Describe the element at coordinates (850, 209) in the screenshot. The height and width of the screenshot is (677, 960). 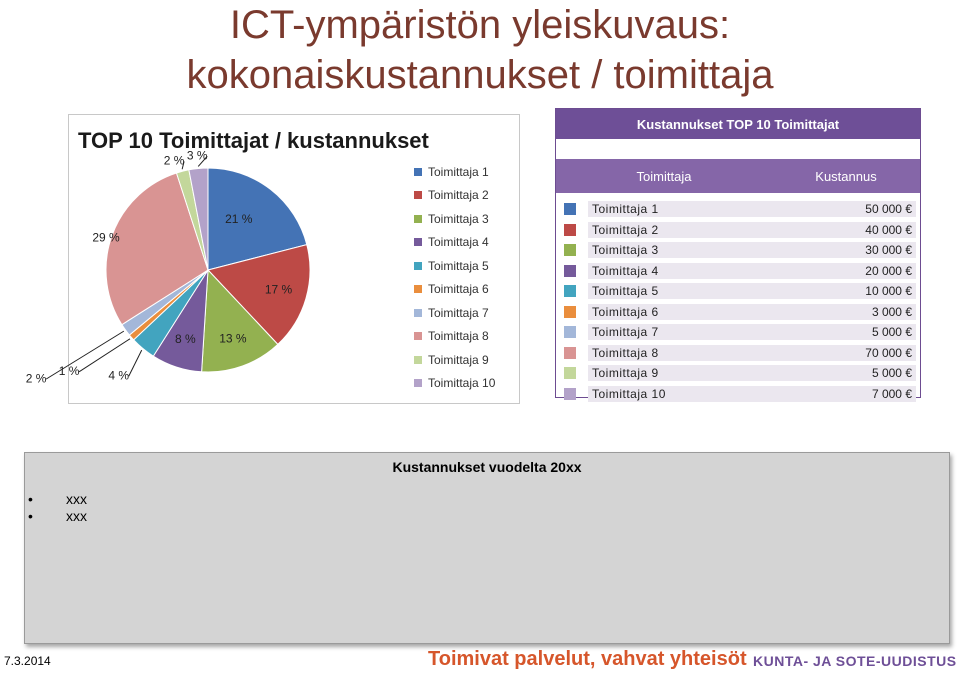
I see `row-cost-value: 50 000 €` at that location.